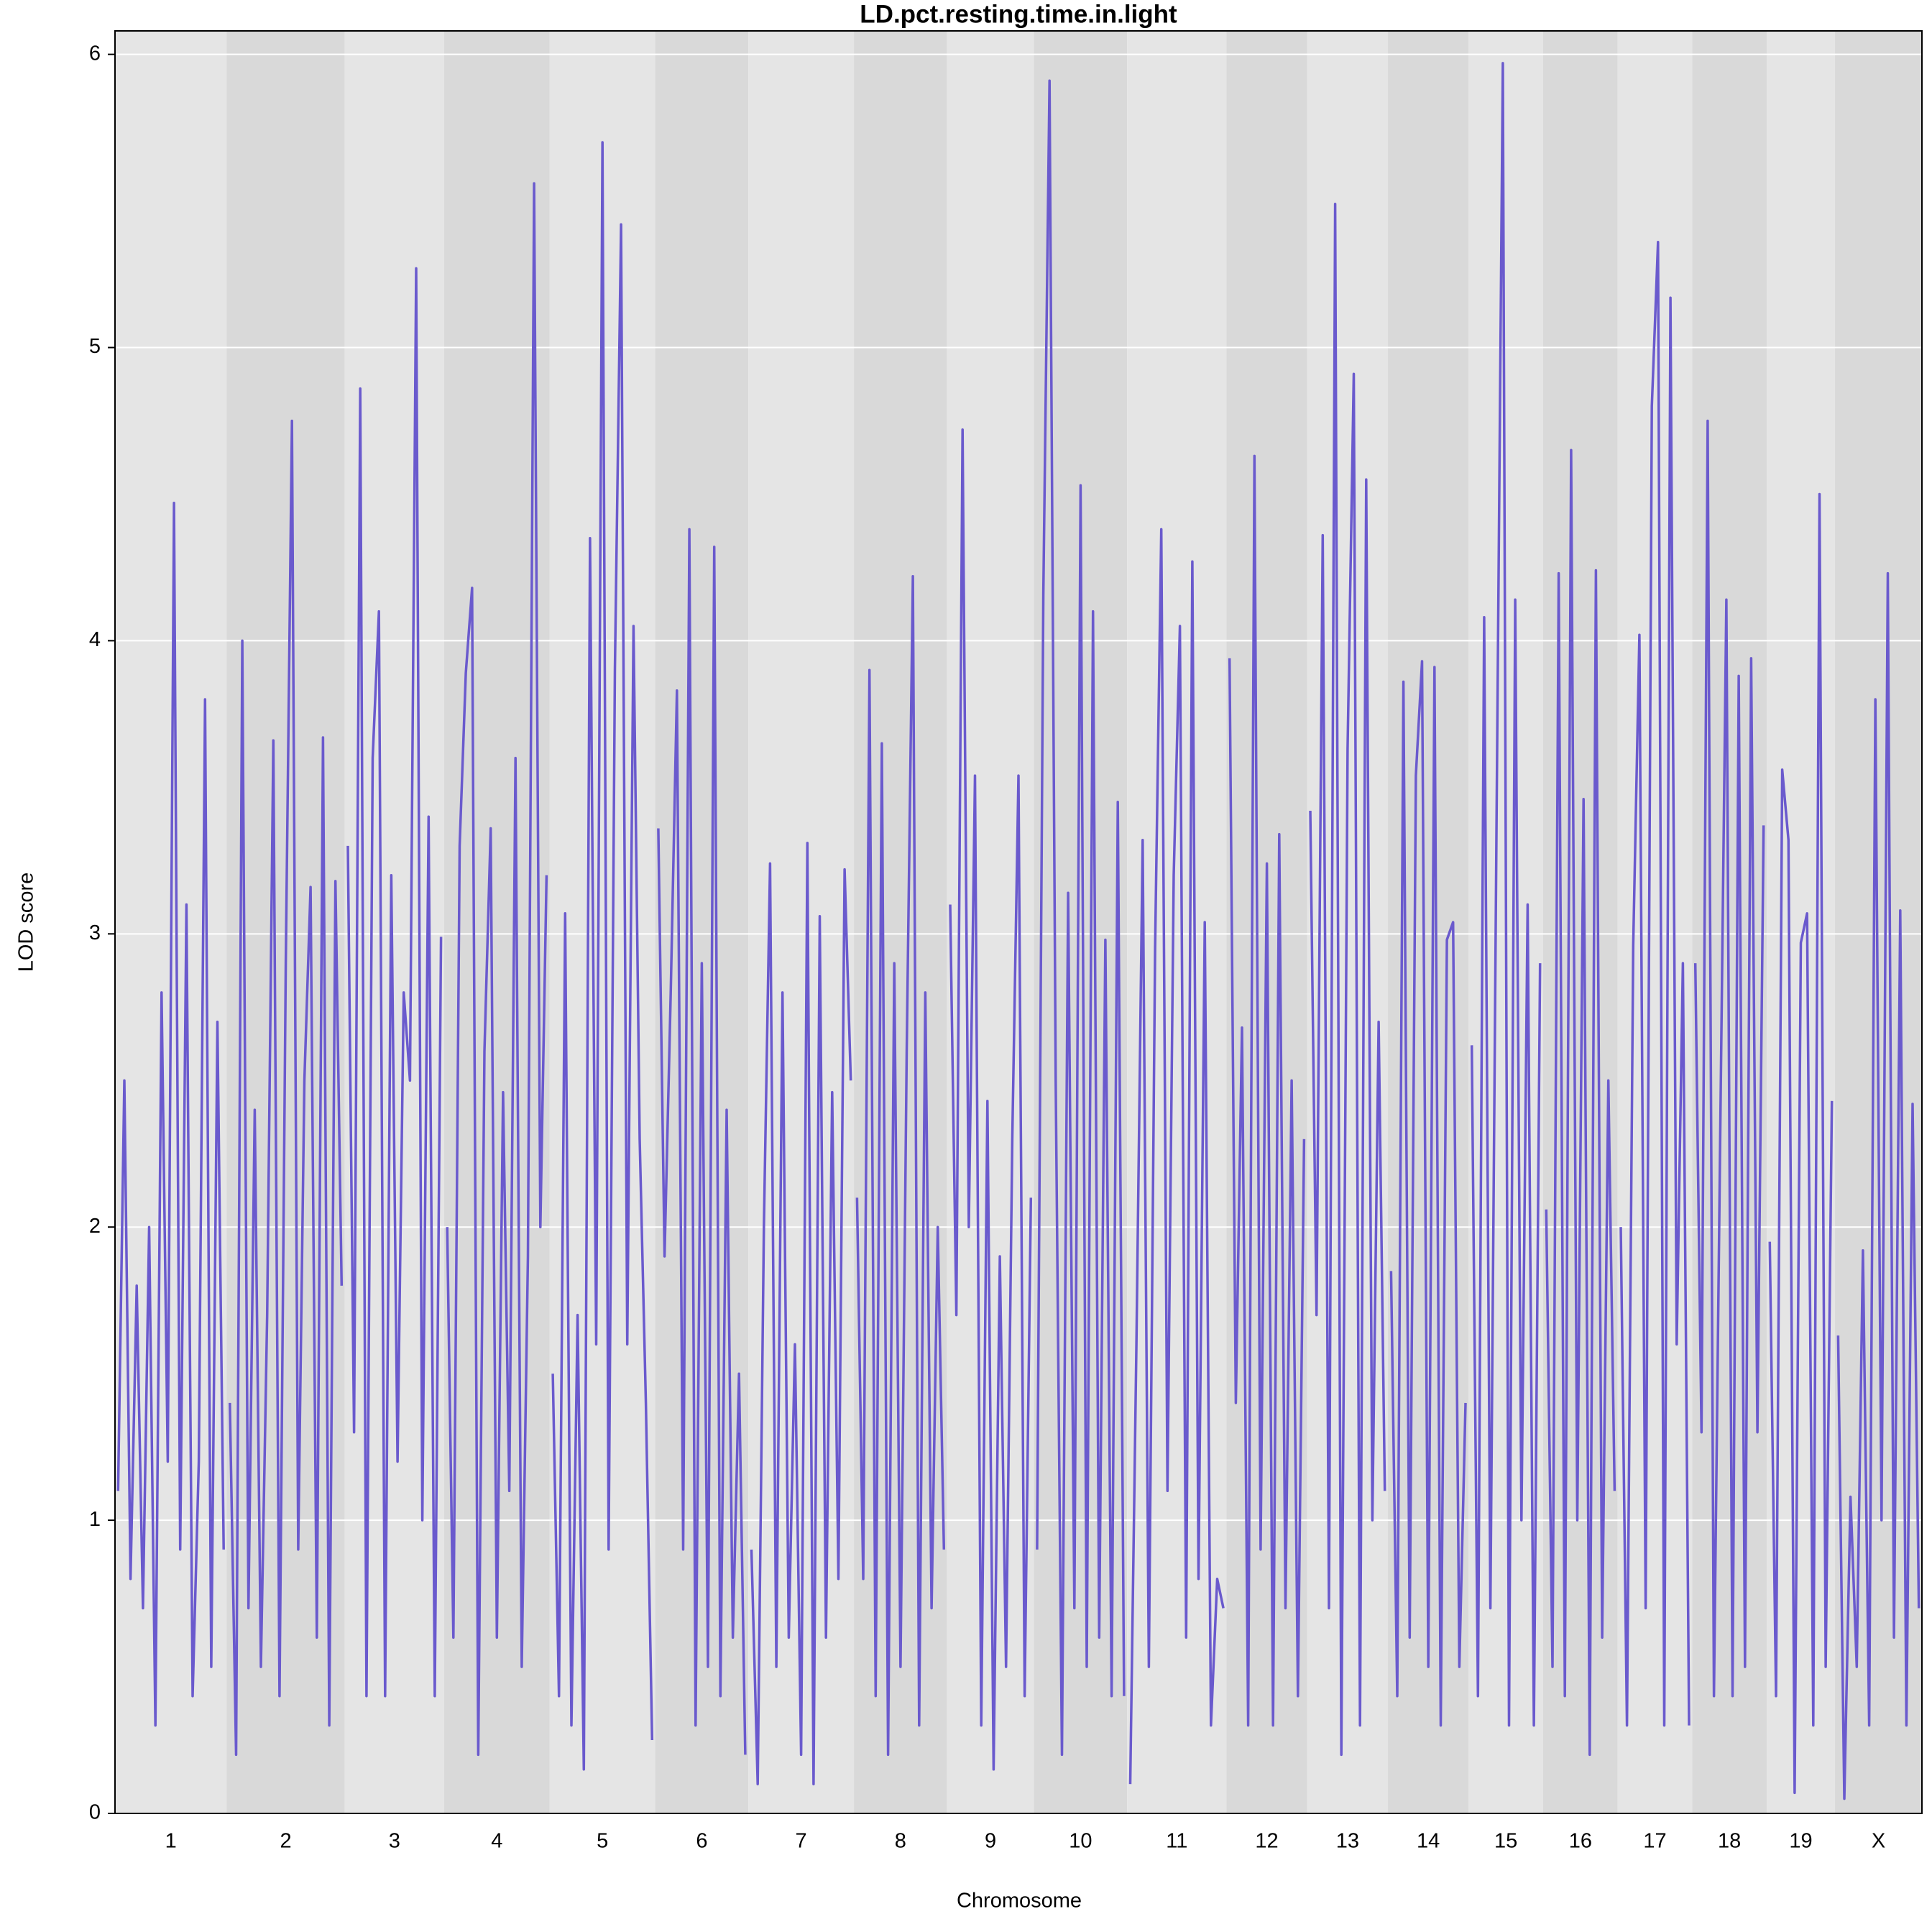 The height and width of the screenshot is (1932, 1932). I want to click on y-tick-label: 2, so click(95, 1226).